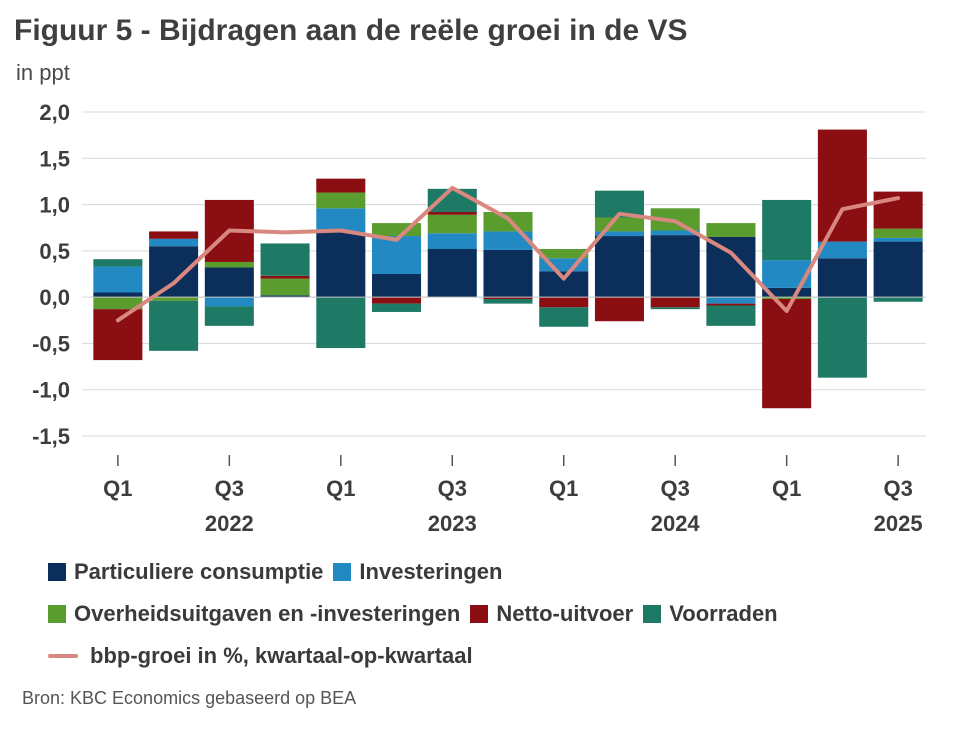 The height and width of the screenshot is (741, 960). I want to click on x-year-label: 2023, so click(452, 523).